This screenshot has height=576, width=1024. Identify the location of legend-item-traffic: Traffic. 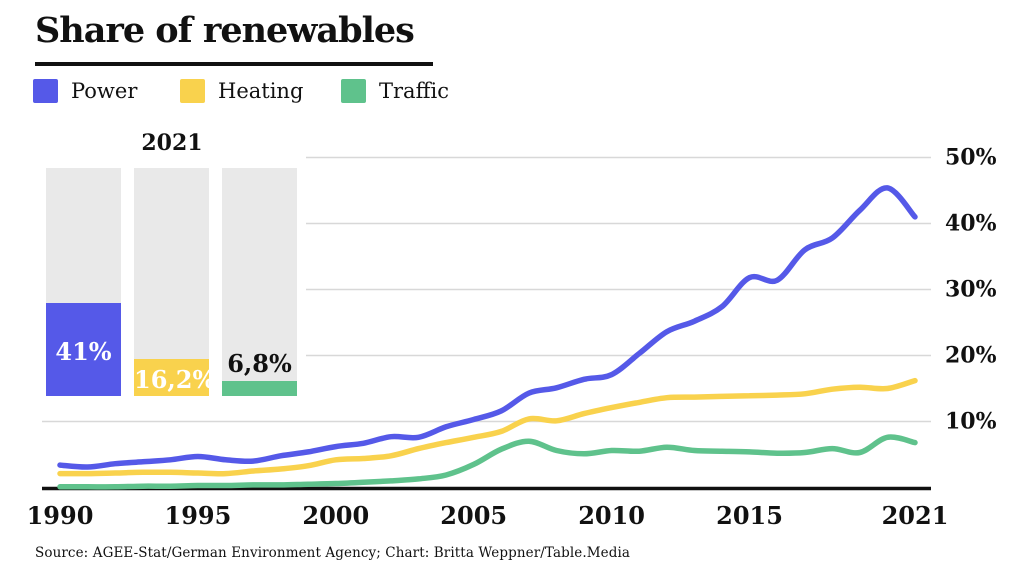
(395, 91).